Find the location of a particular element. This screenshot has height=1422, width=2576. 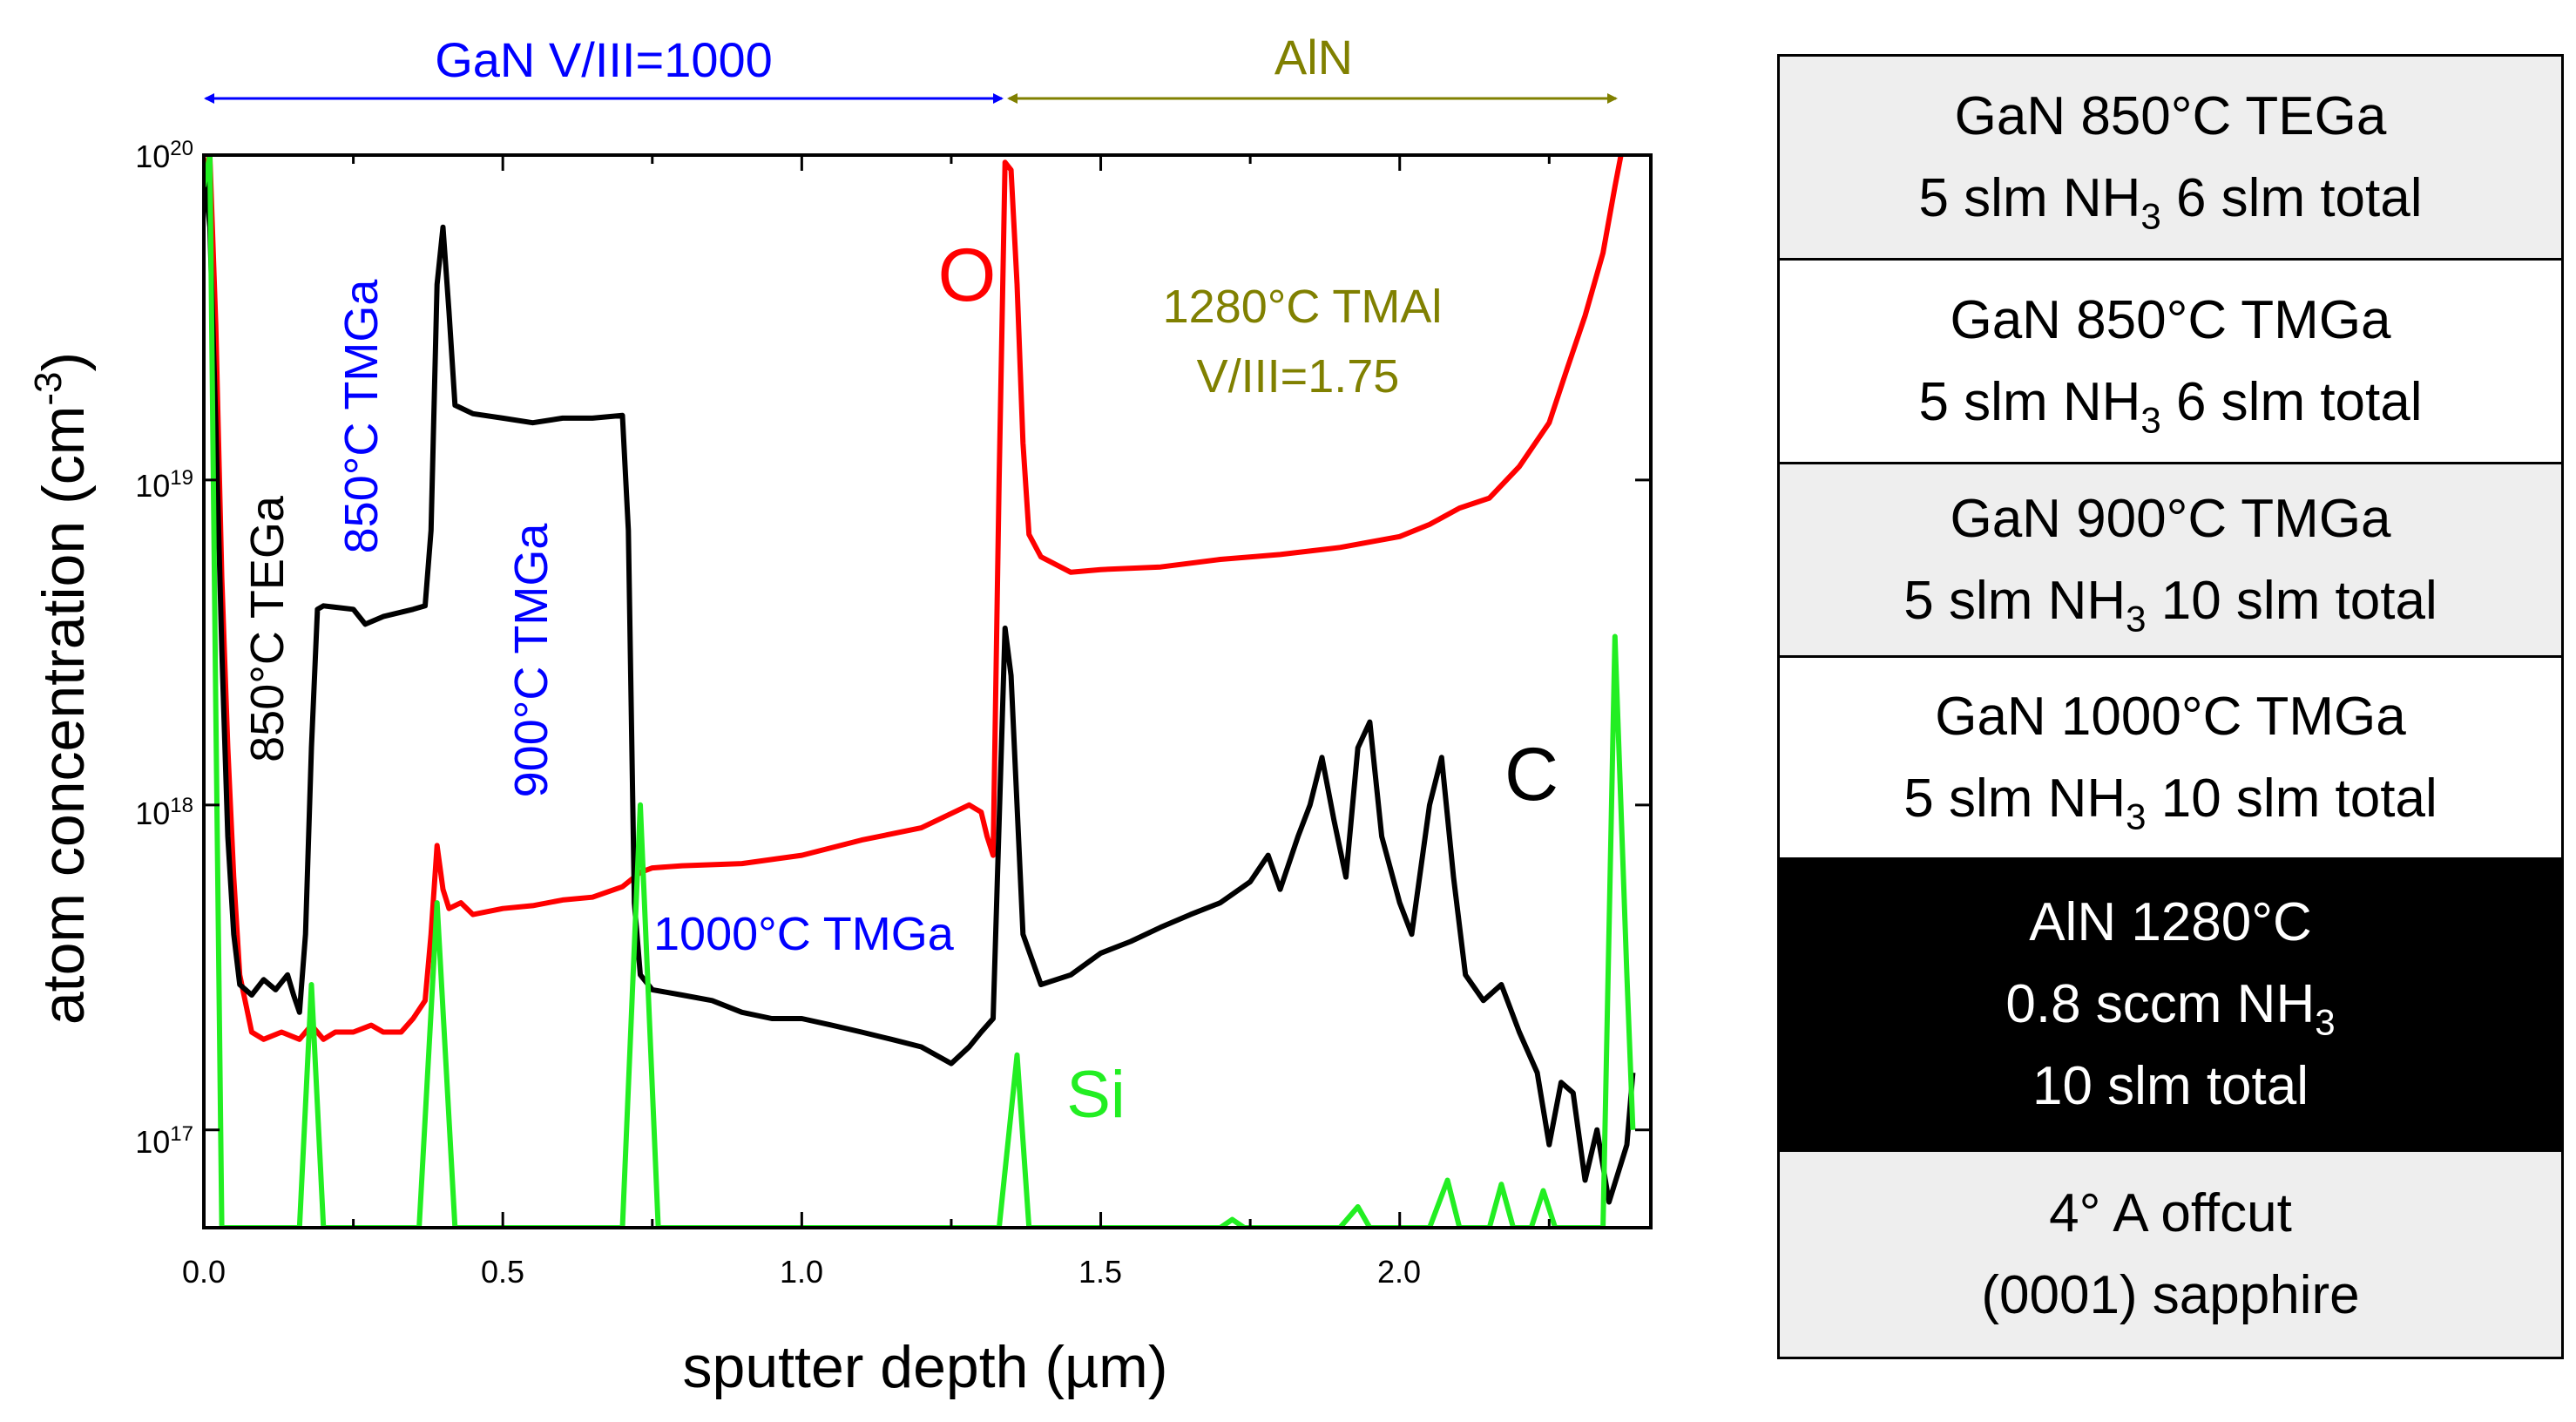

layer-sapphire-substrate: 4° A offcut (0001) sapphire is located at coordinates (2170, 1253).